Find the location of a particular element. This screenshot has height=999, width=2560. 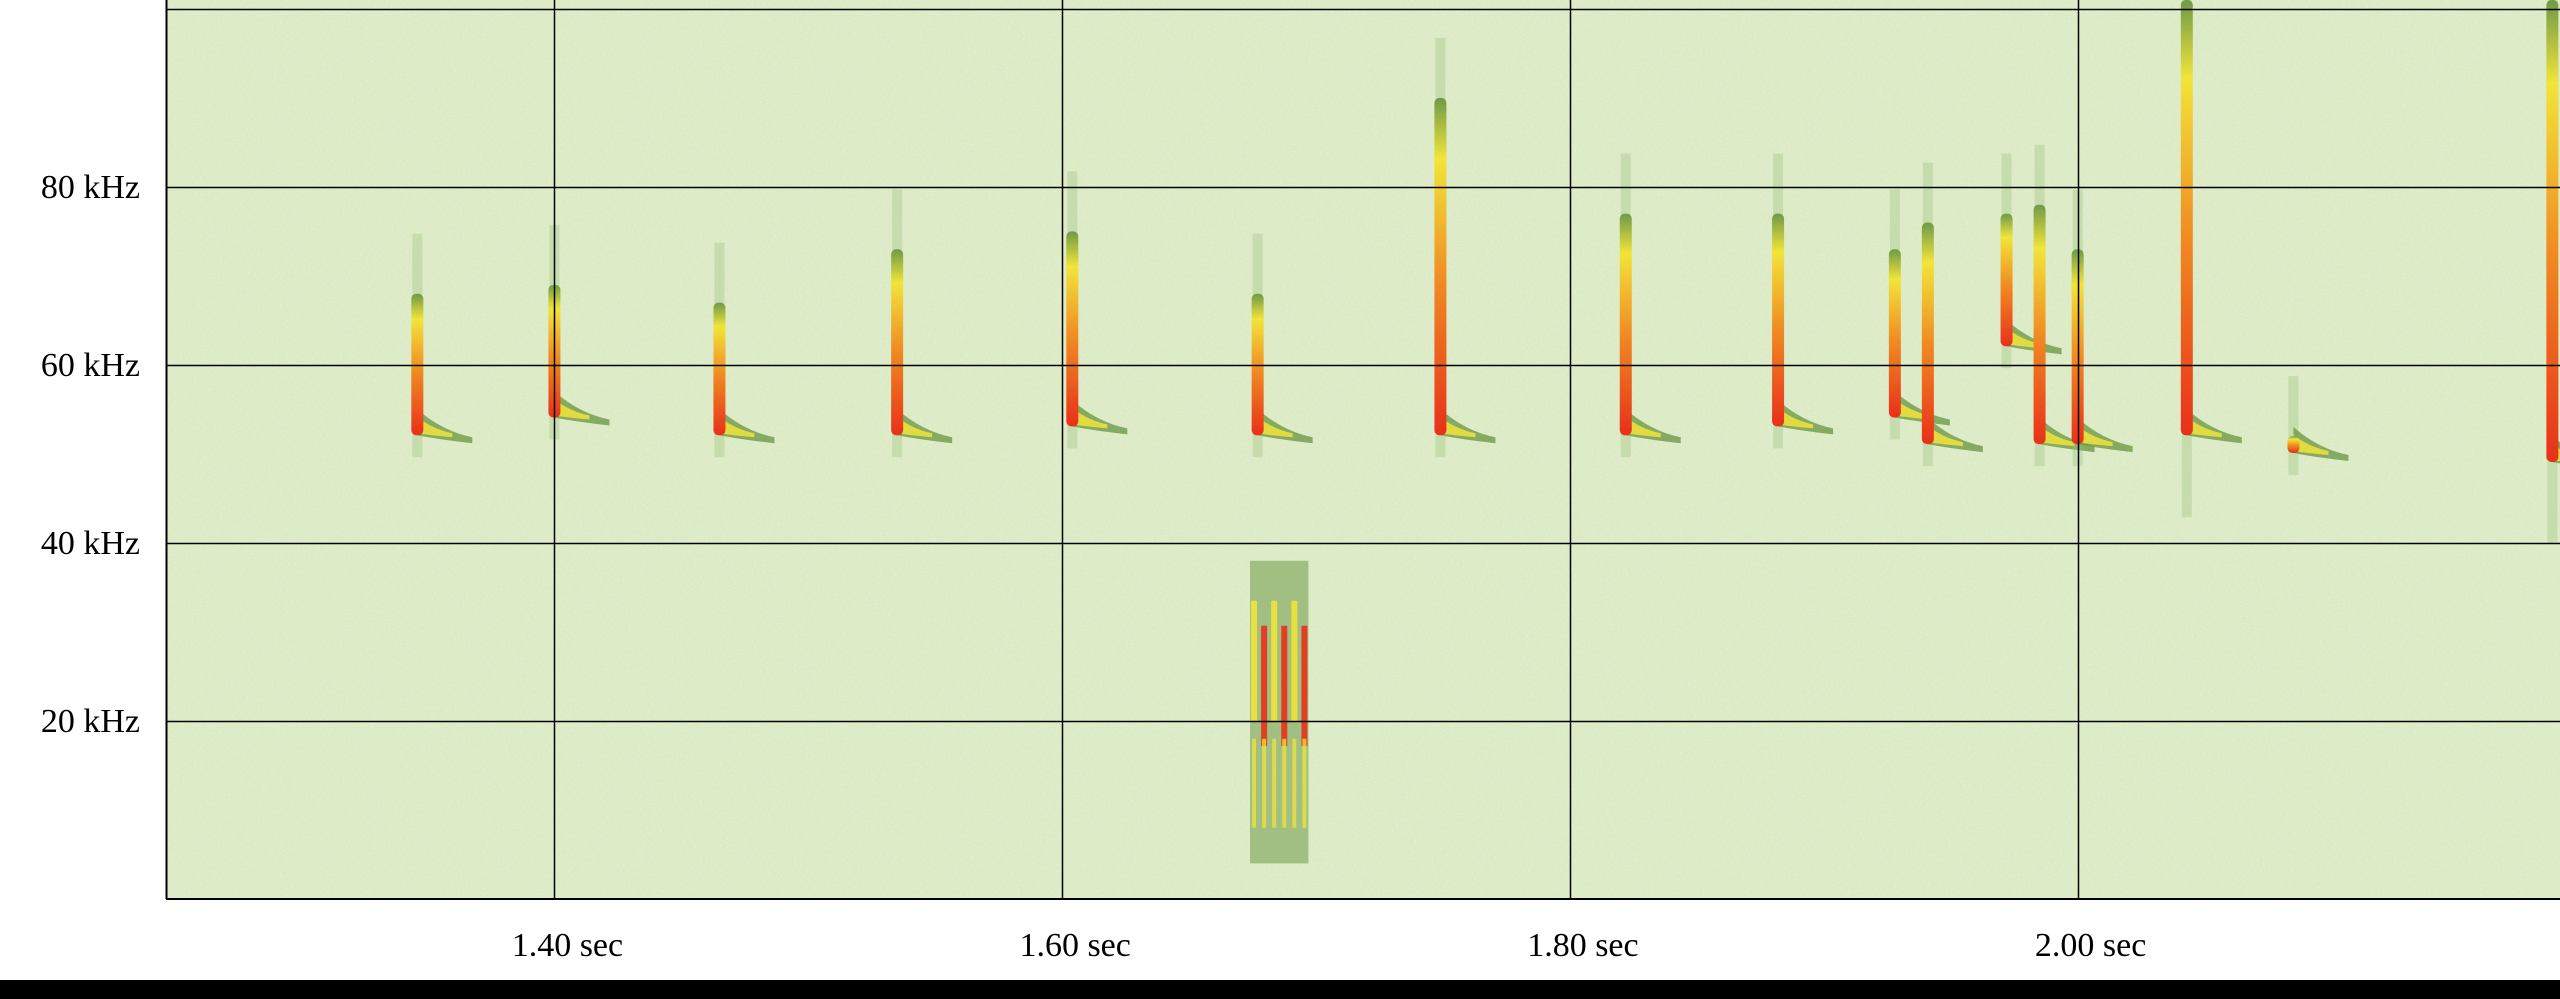

call-halo is located at coordinates (2293, 426).